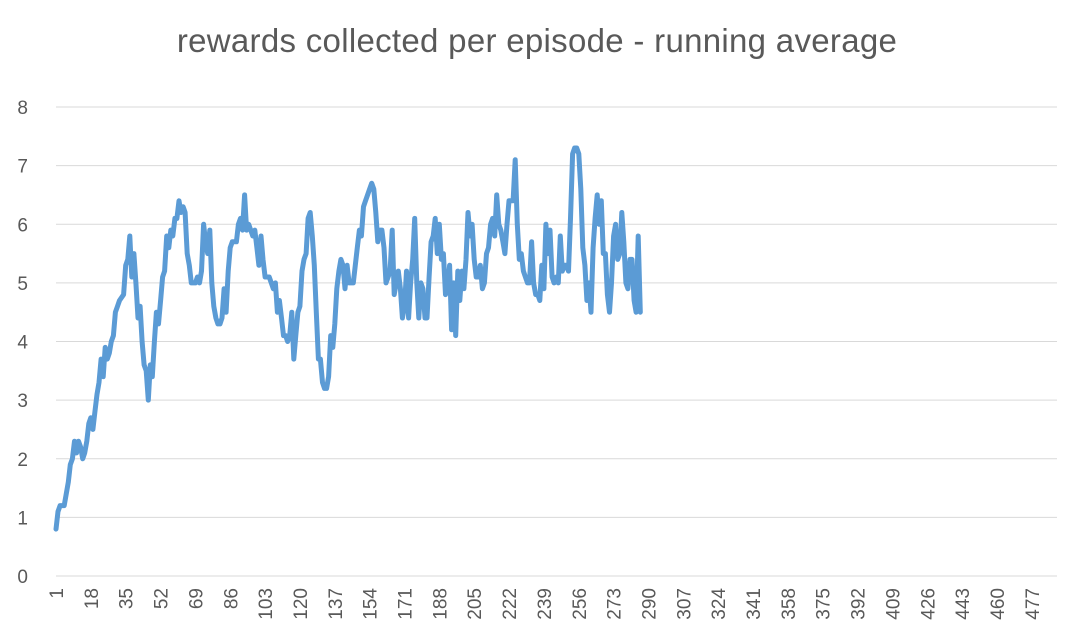 The image size is (1074, 637). I want to click on x-tick-label: 18, so click(92, 598).